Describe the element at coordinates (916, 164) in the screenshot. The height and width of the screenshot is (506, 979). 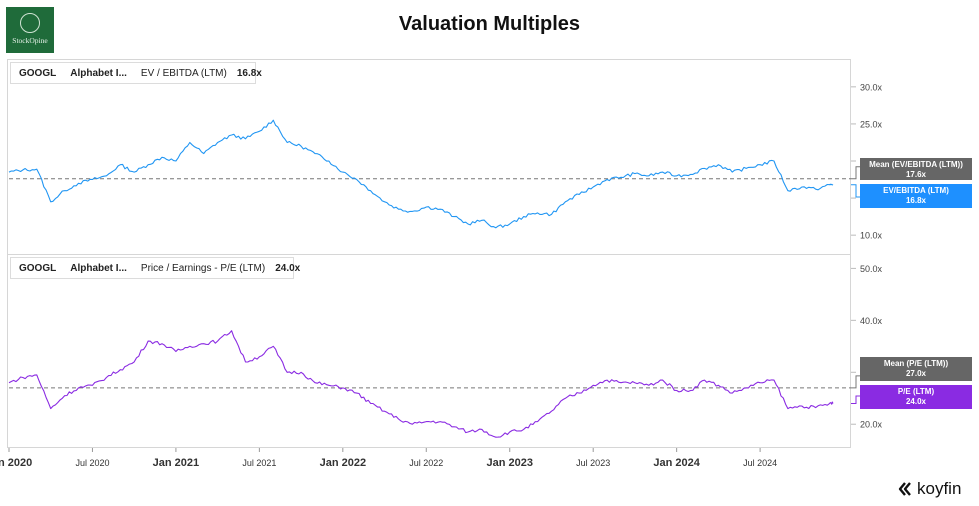
I see `tag-top-mean-label: Mean (EV/EBITDA (LTM))` at that location.